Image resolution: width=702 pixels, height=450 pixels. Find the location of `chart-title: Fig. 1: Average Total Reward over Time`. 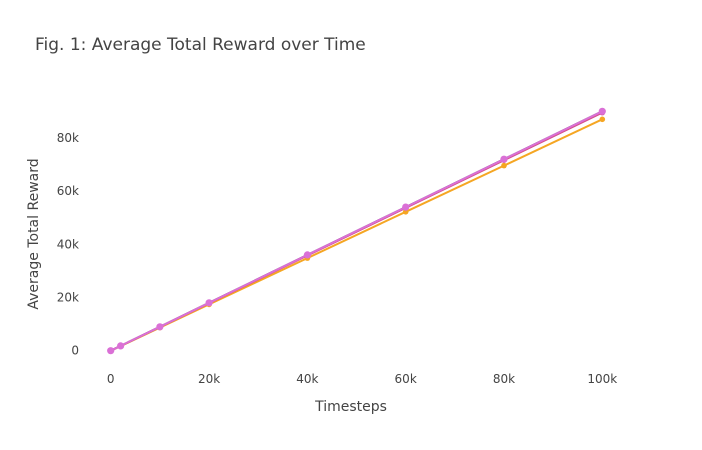

chart-title: Fig. 1: Average Total Reward over Time is located at coordinates (200, 45).